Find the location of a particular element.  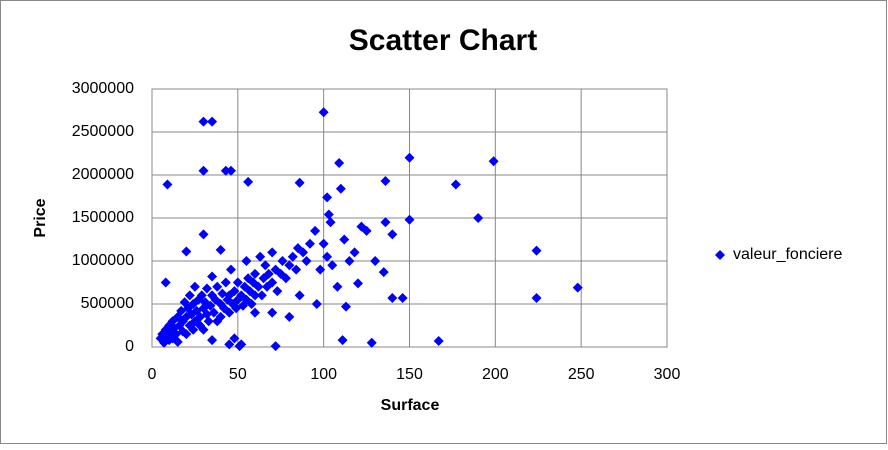

y-tick-label: 500000 is located at coordinates (107, 303).